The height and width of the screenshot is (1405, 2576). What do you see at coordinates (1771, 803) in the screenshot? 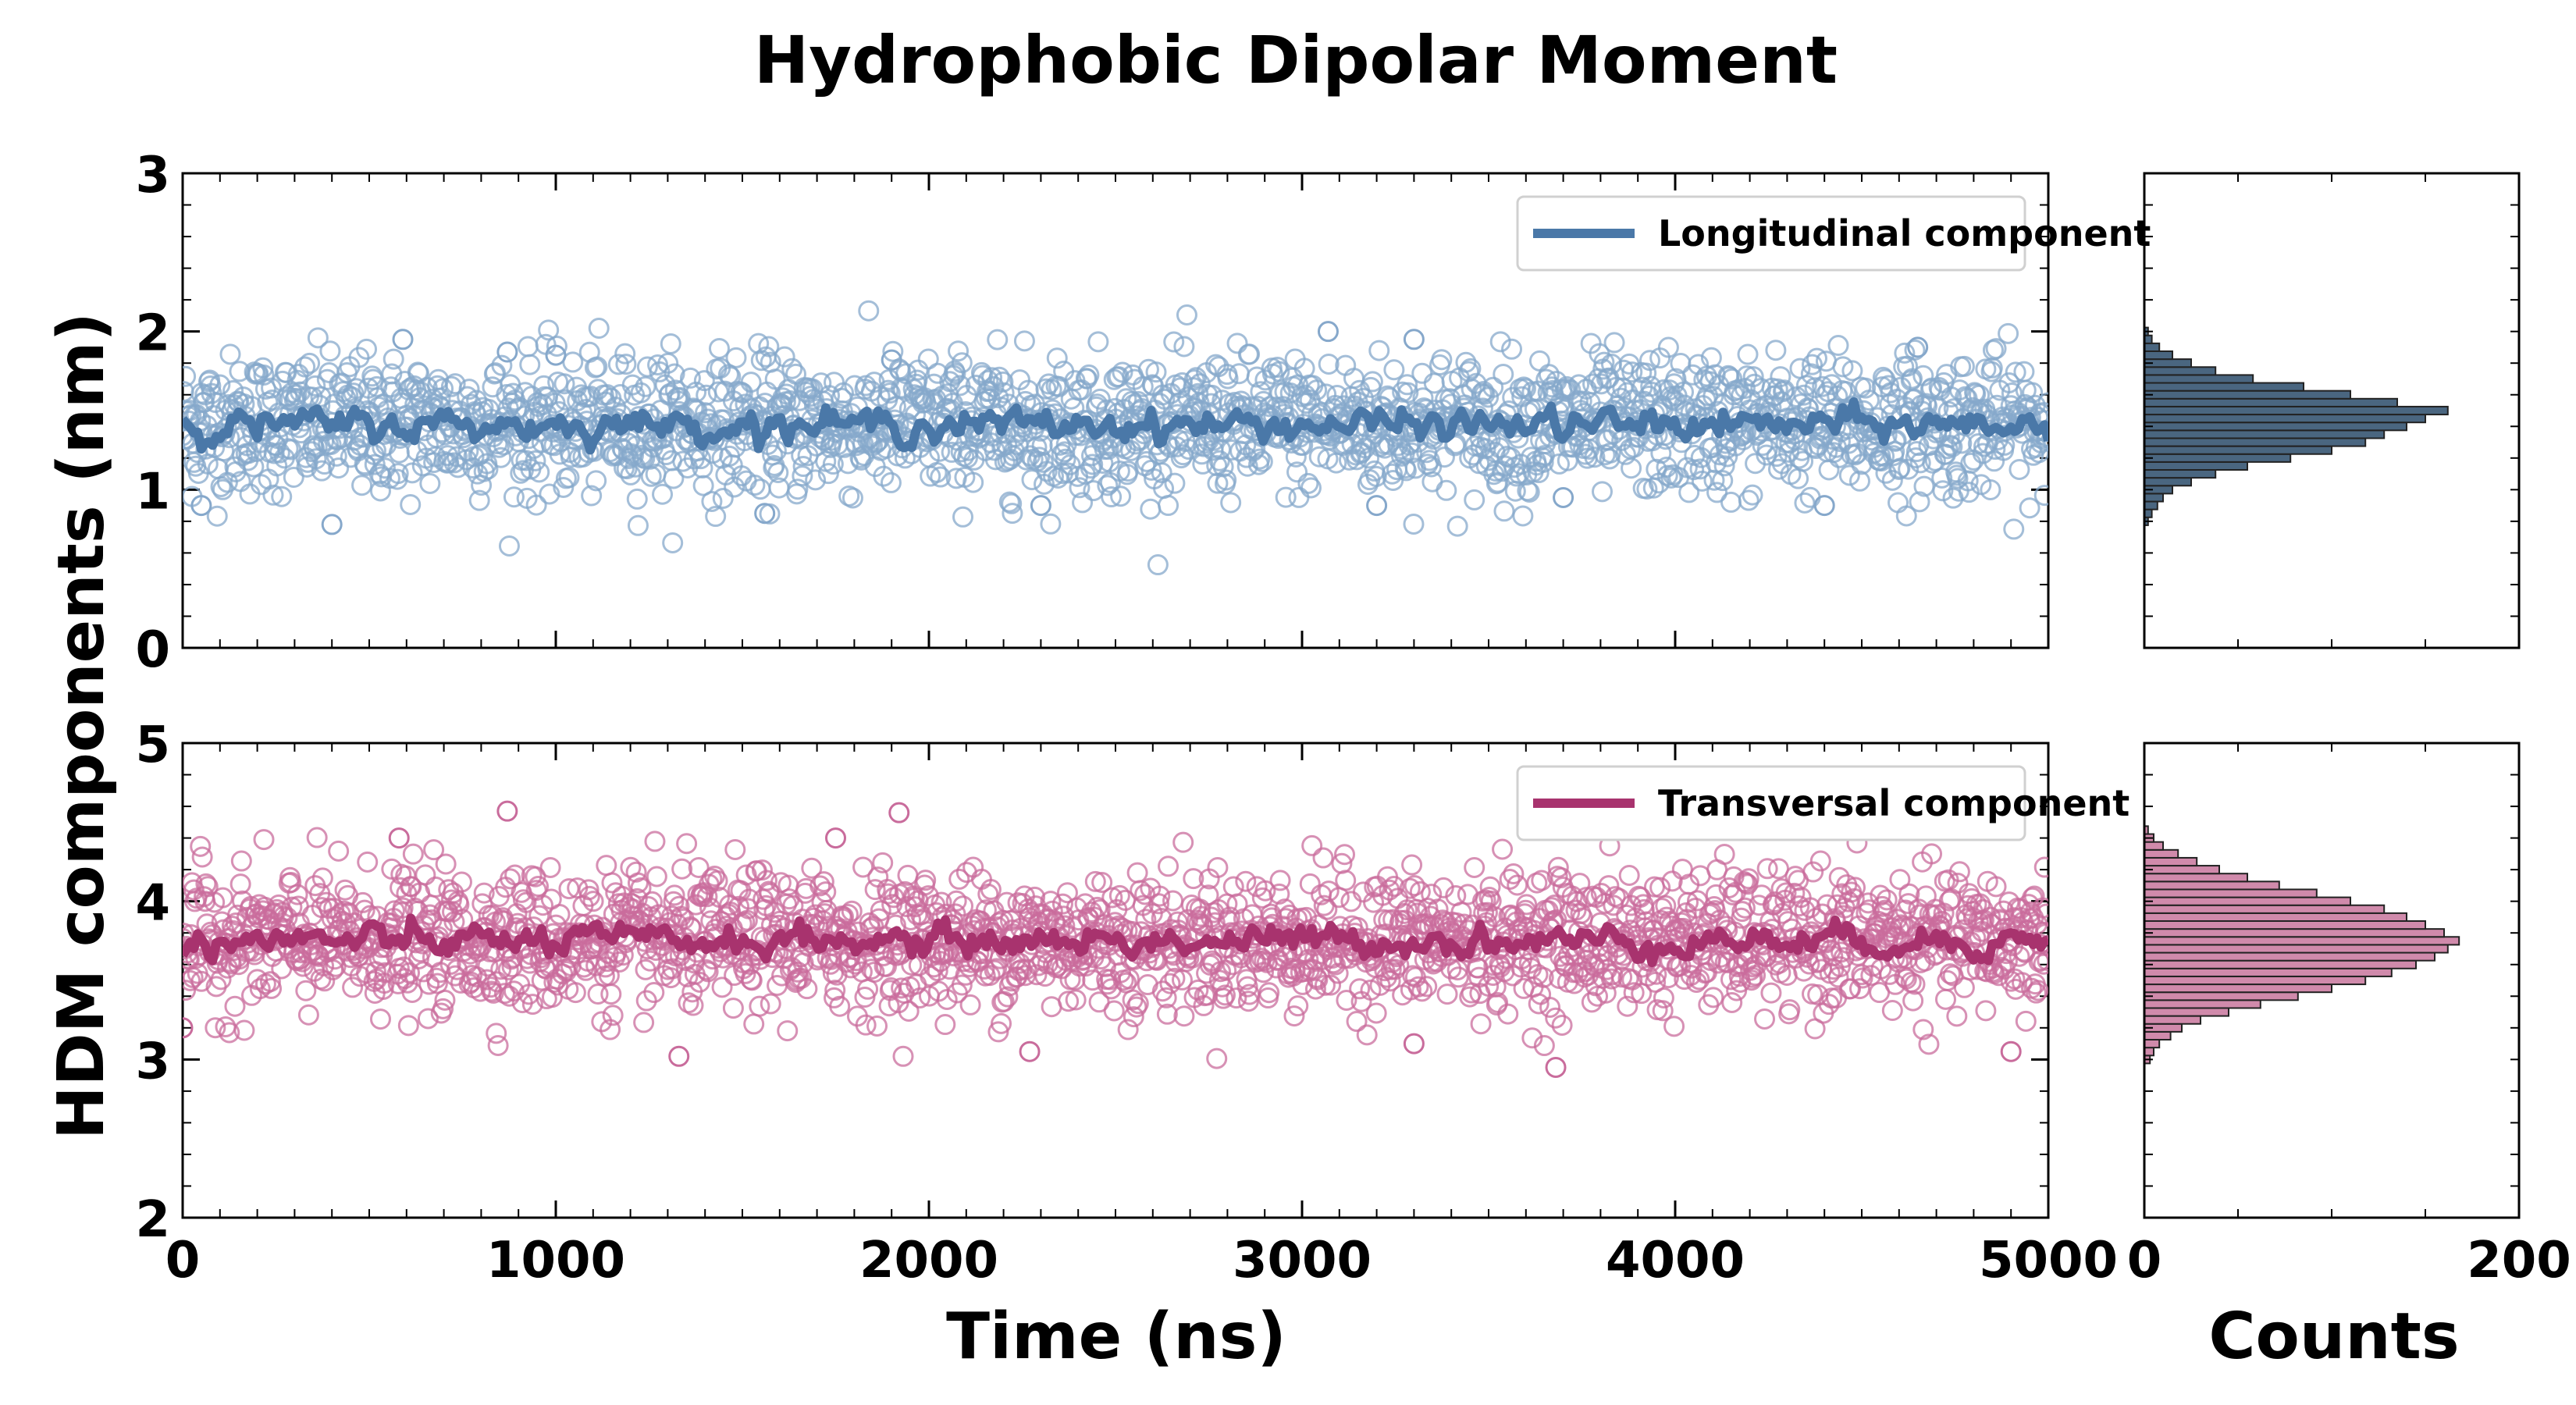
I see `bottom-legend-box` at bounding box center [1771, 803].